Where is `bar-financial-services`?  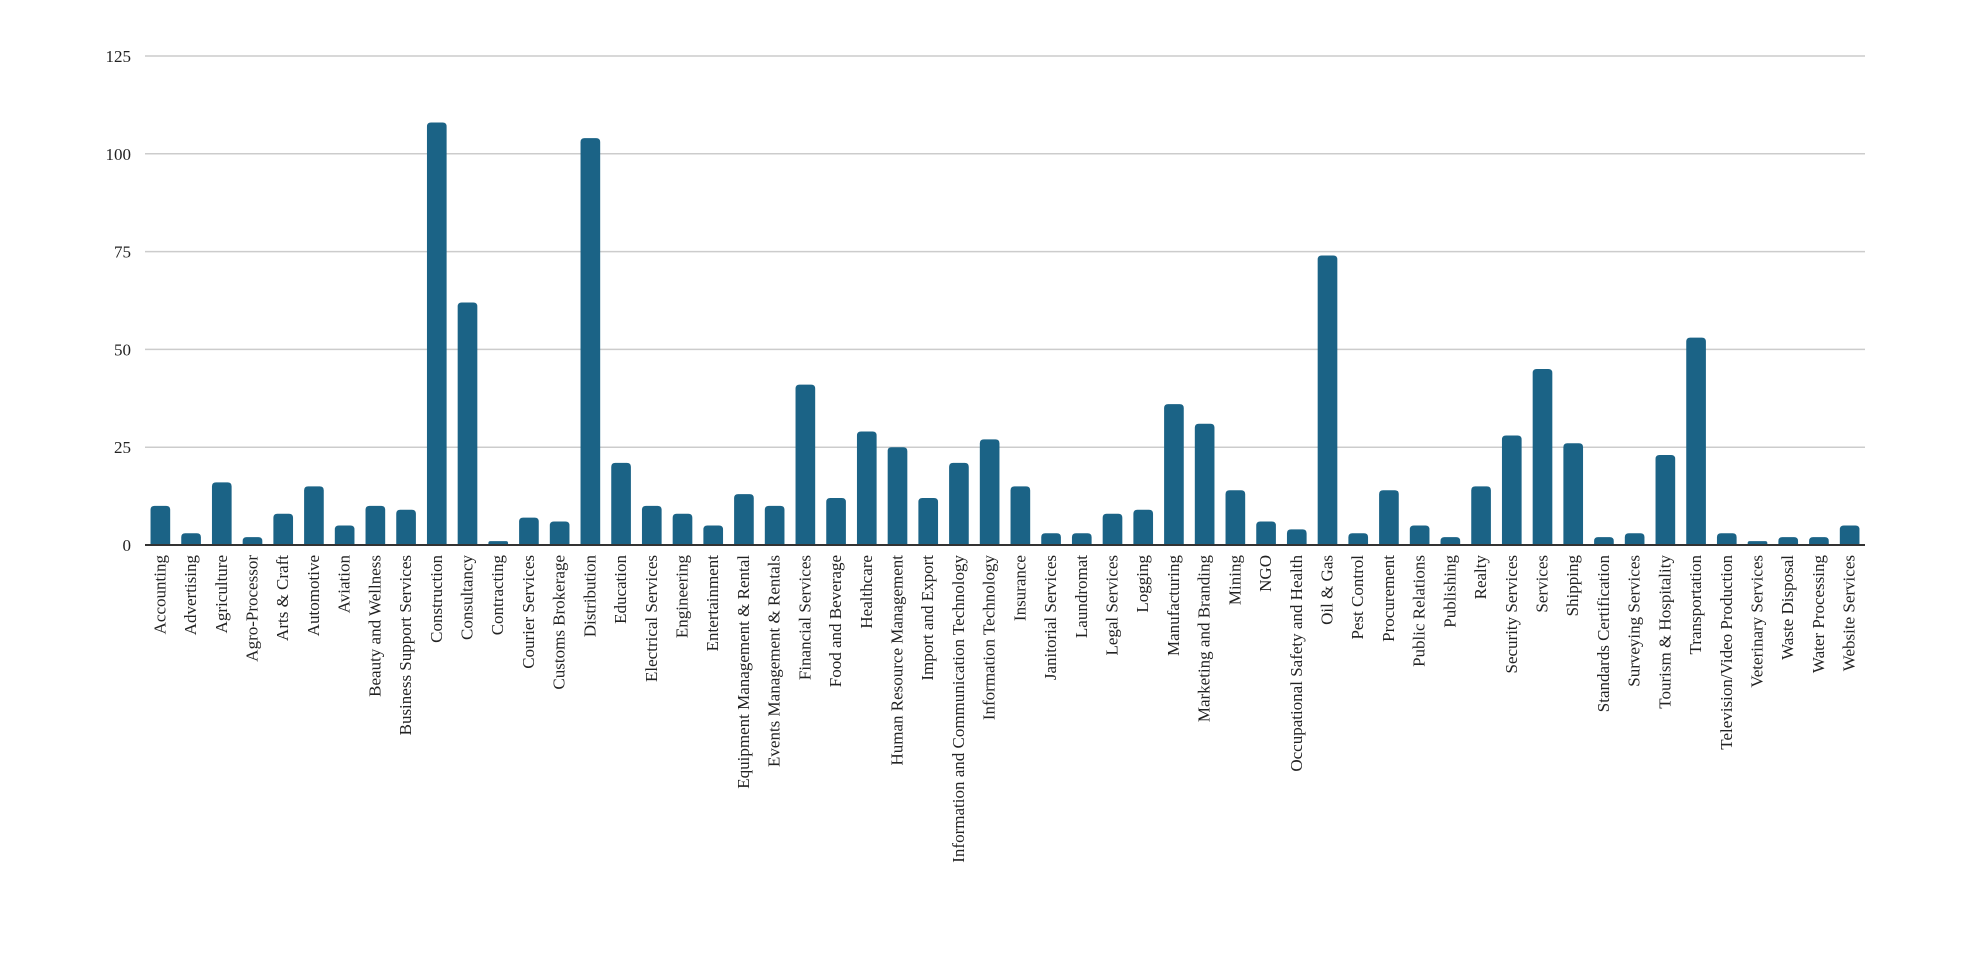 bar-financial-services is located at coordinates (805, 464).